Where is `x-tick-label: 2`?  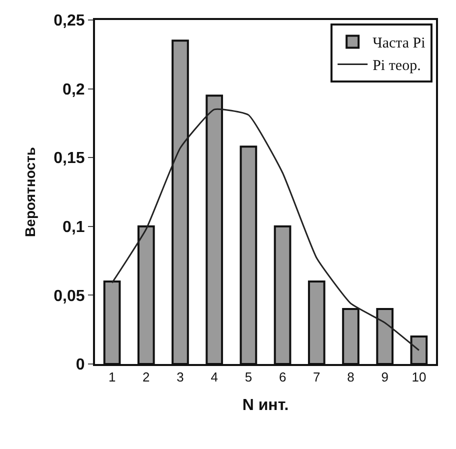 x-tick-label: 2 is located at coordinates (146, 377).